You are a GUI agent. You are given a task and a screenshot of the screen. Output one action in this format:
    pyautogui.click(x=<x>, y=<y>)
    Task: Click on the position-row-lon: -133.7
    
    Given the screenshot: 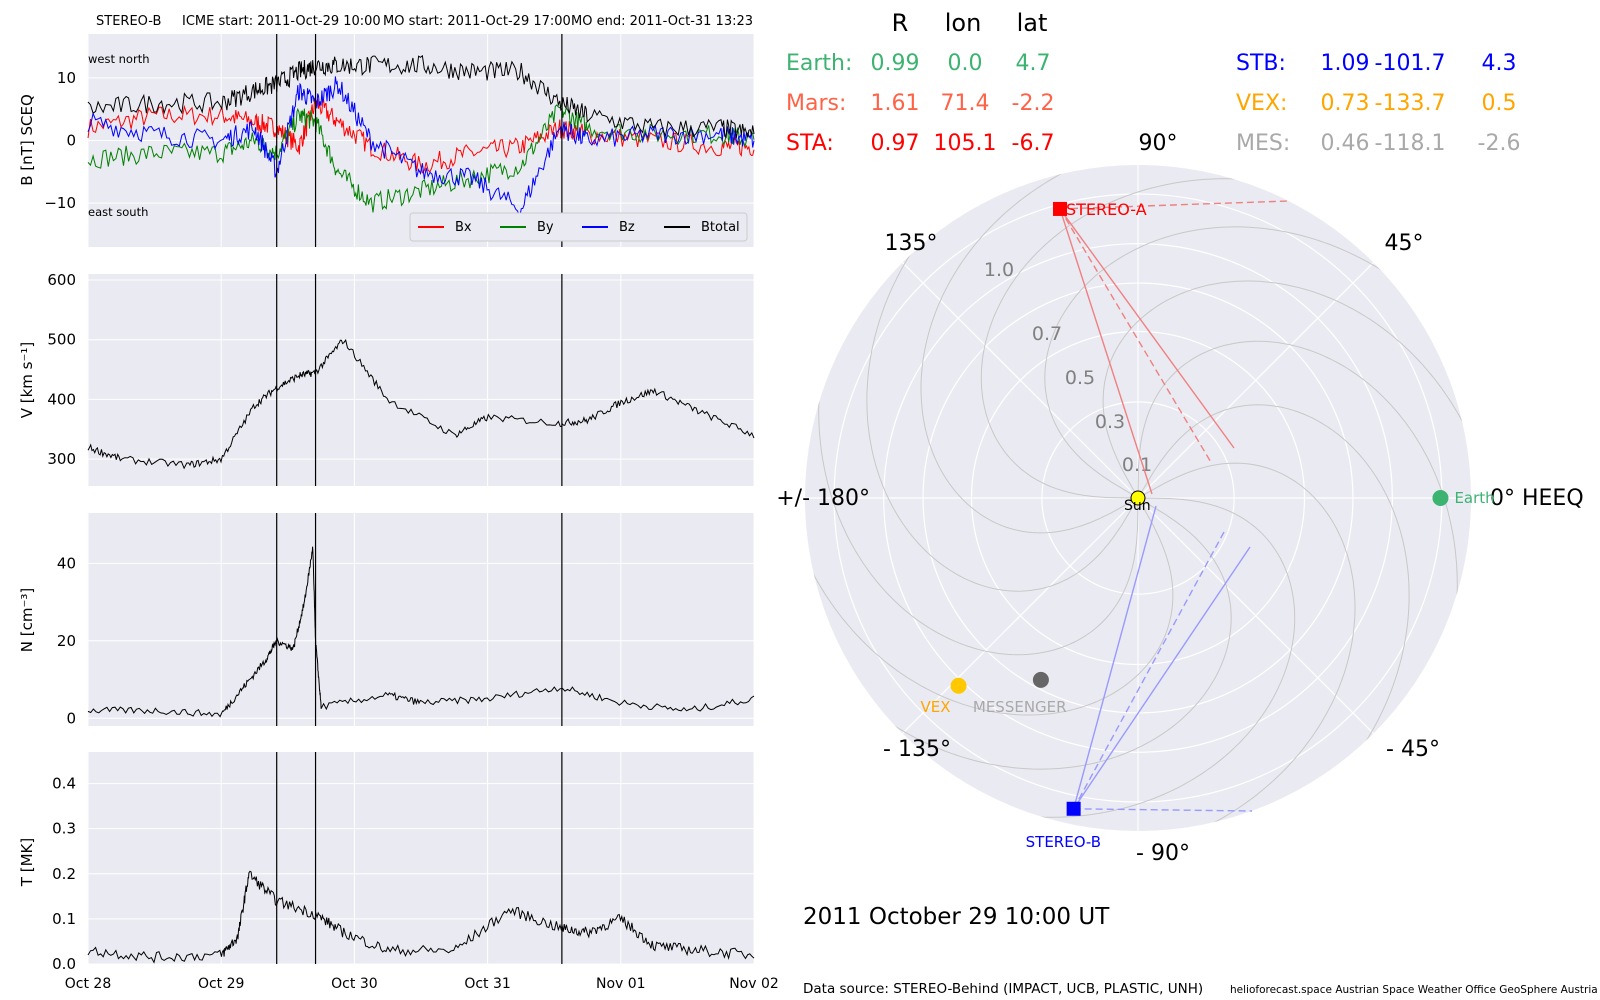 What is the action you would take?
    pyautogui.click(x=1410, y=103)
    